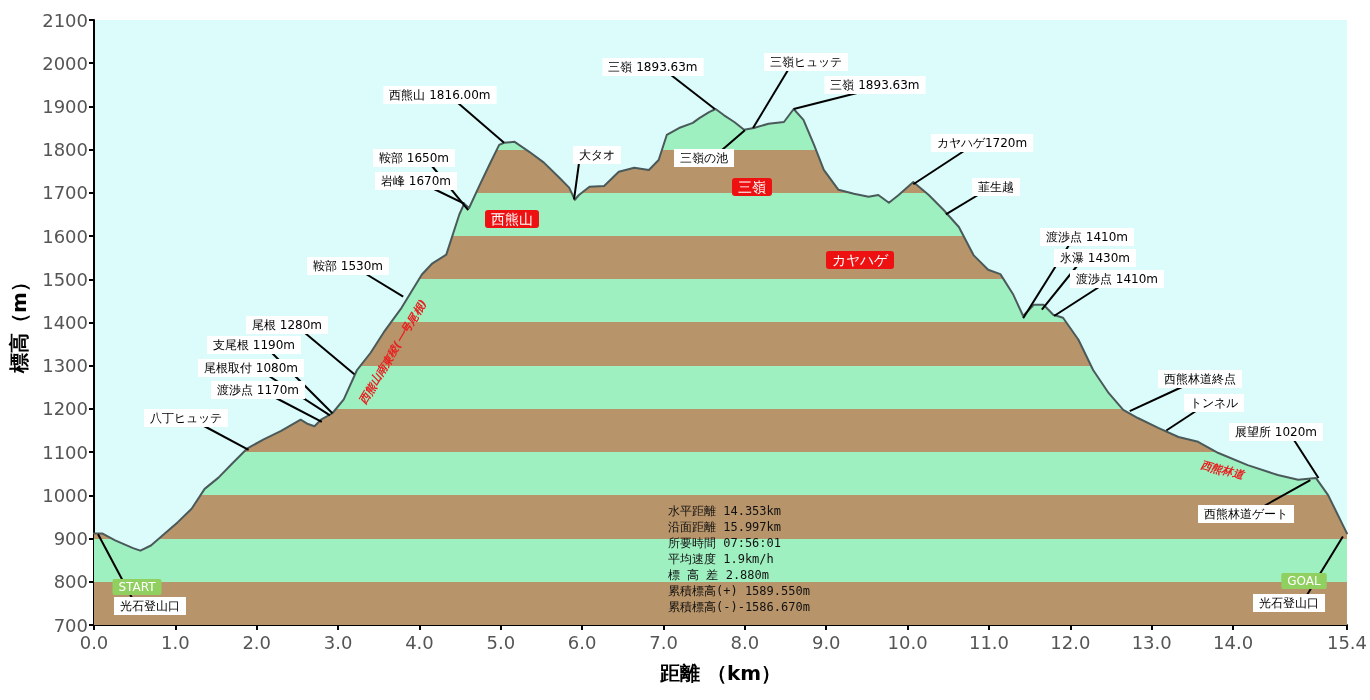 This screenshot has height=700, width=1370. Describe the element at coordinates (65, 20) in the screenshot. I see `y-tick-label: 2100` at that location.